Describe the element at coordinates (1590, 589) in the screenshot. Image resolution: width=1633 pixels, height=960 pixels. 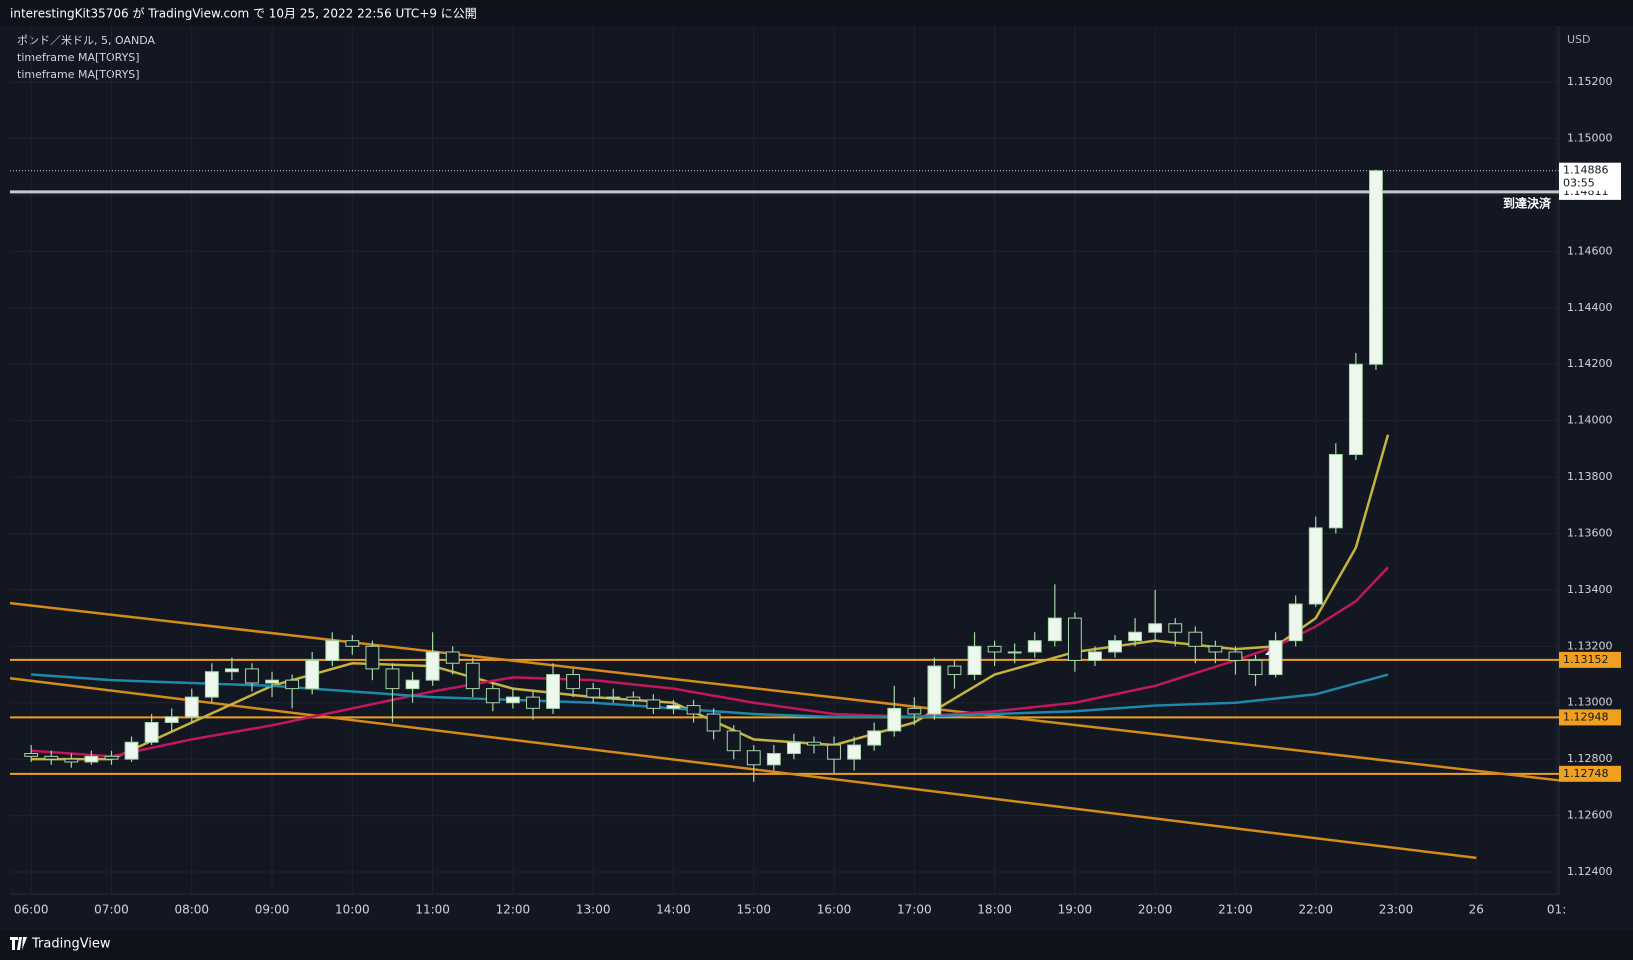
I see `y-tick-label: 1.13400` at that location.